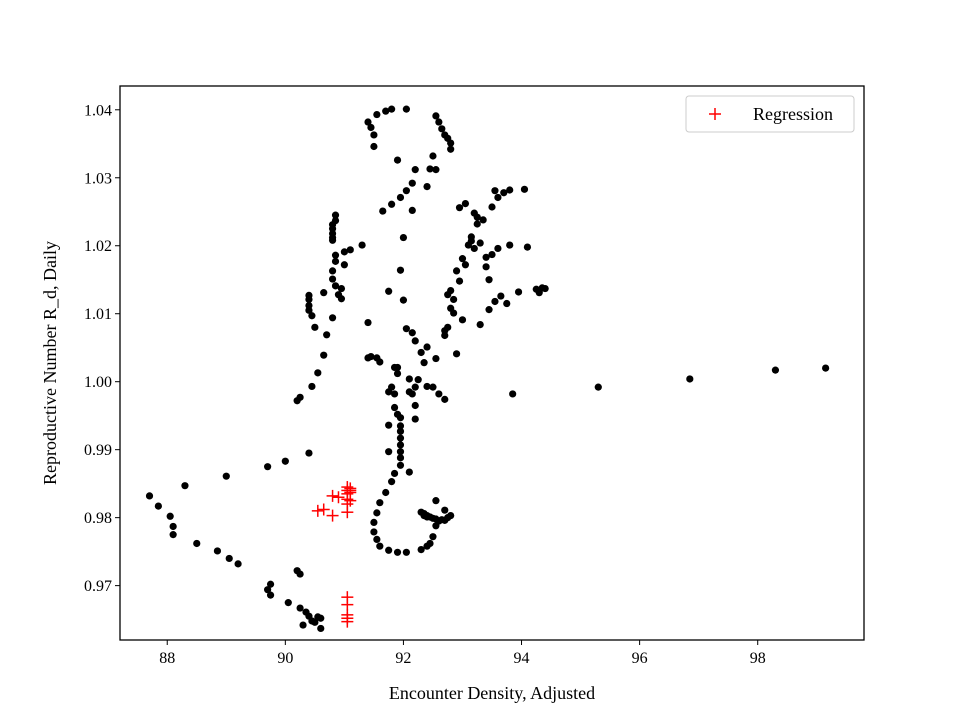  Describe the element at coordinates (102, 348) in the screenshot. I see `y-axis-ticks: 0.97 0.98 0.99 1.00 1.01 1.02 1.03 1.04` at that location.